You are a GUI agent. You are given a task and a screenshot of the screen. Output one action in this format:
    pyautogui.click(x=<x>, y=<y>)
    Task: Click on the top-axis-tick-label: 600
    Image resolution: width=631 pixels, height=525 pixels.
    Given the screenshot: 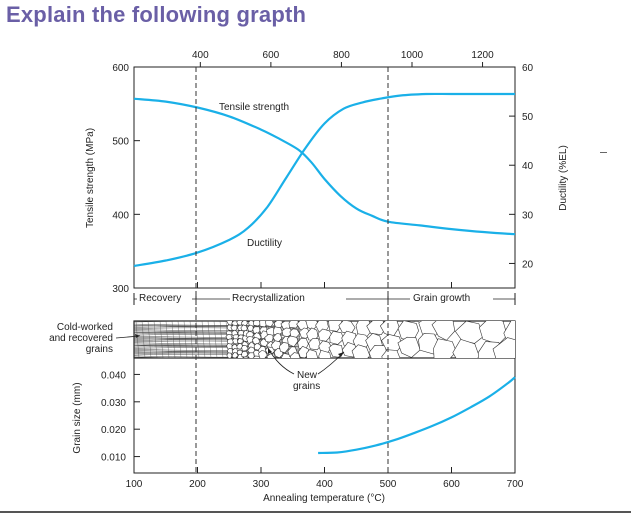 What is the action you would take?
    pyautogui.click(x=271, y=55)
    